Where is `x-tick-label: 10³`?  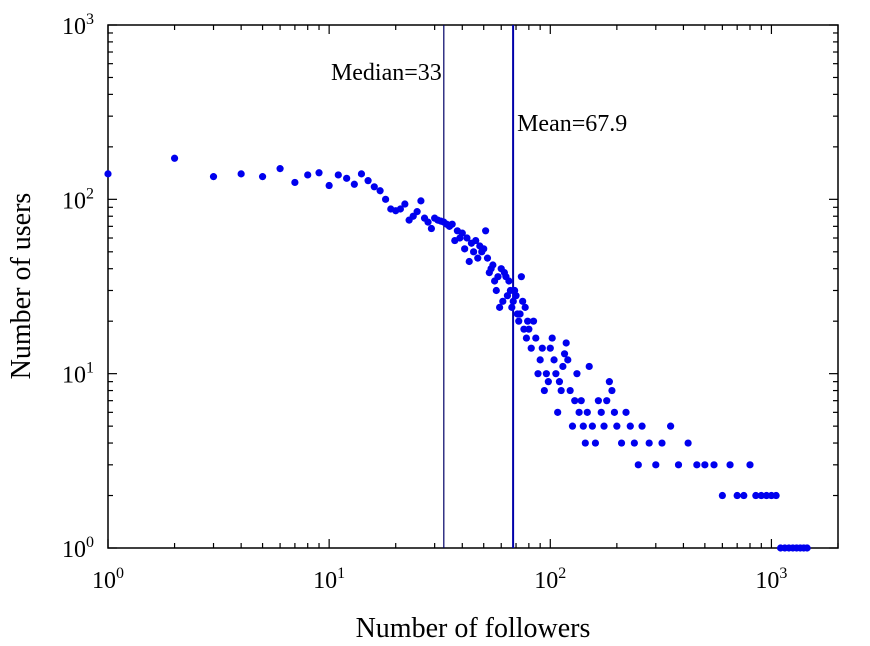
x-tick-label: 10³ is located at coordinates (771, 579).